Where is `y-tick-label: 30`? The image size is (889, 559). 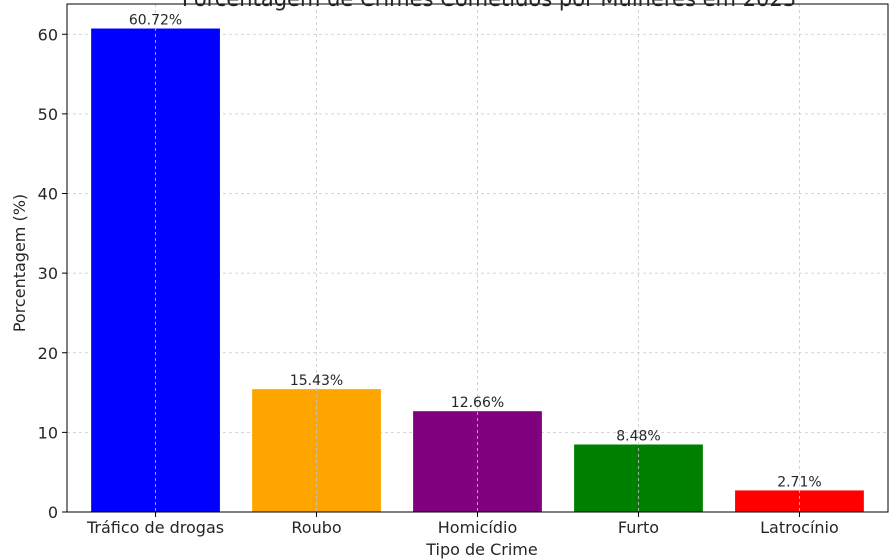
y-tick-label: 30 is located at coordinates (48, 273).